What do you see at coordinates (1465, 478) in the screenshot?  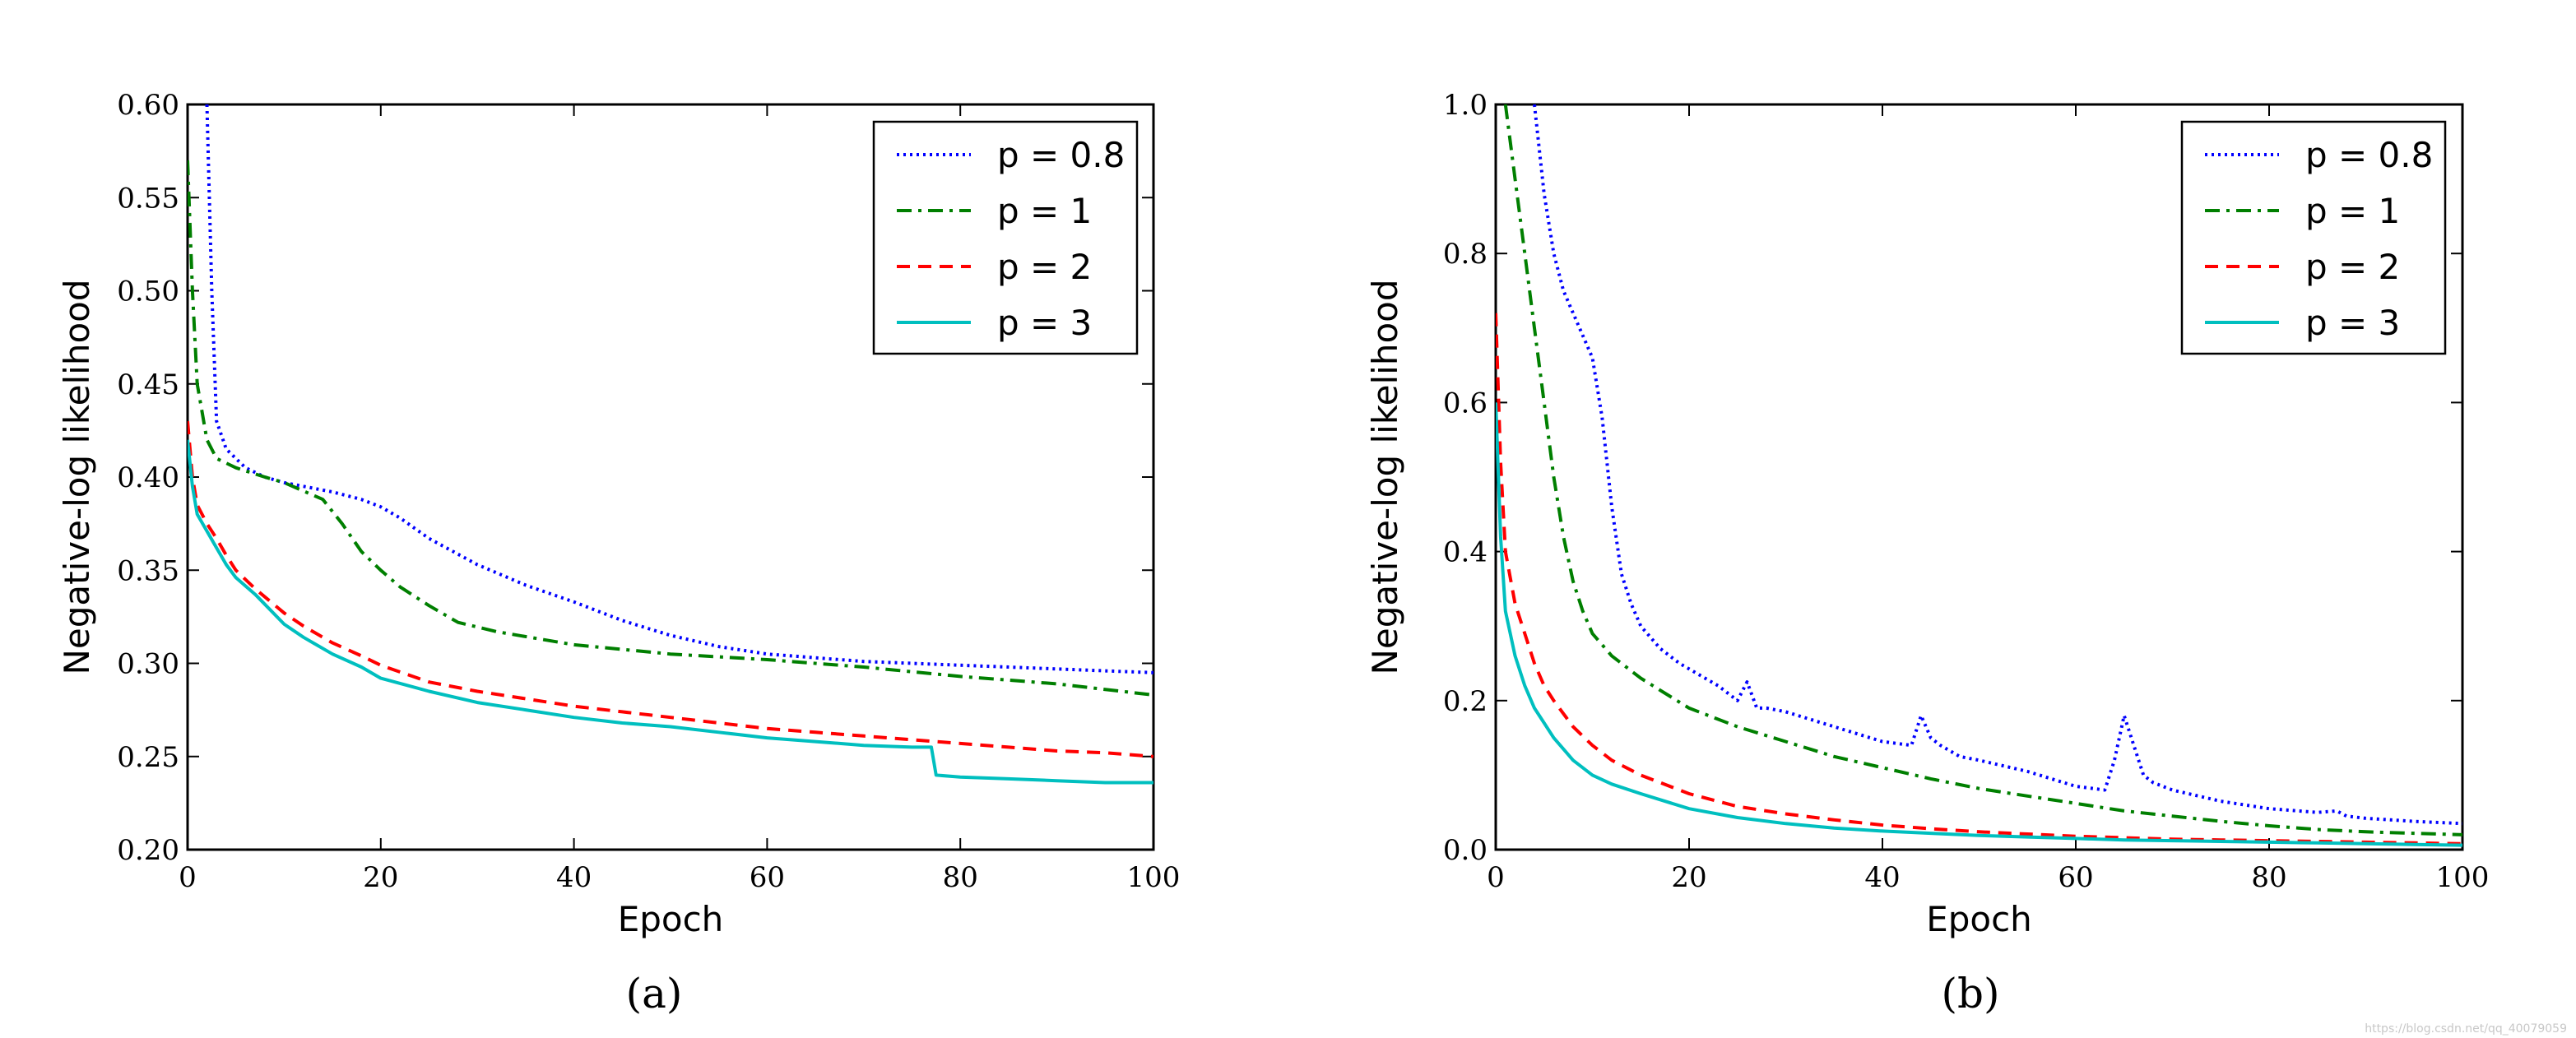 I see `y-tick-labels: 0.0 0.2 0.4 0.6 0.8 1.0` at bounding box center [1465, 478].